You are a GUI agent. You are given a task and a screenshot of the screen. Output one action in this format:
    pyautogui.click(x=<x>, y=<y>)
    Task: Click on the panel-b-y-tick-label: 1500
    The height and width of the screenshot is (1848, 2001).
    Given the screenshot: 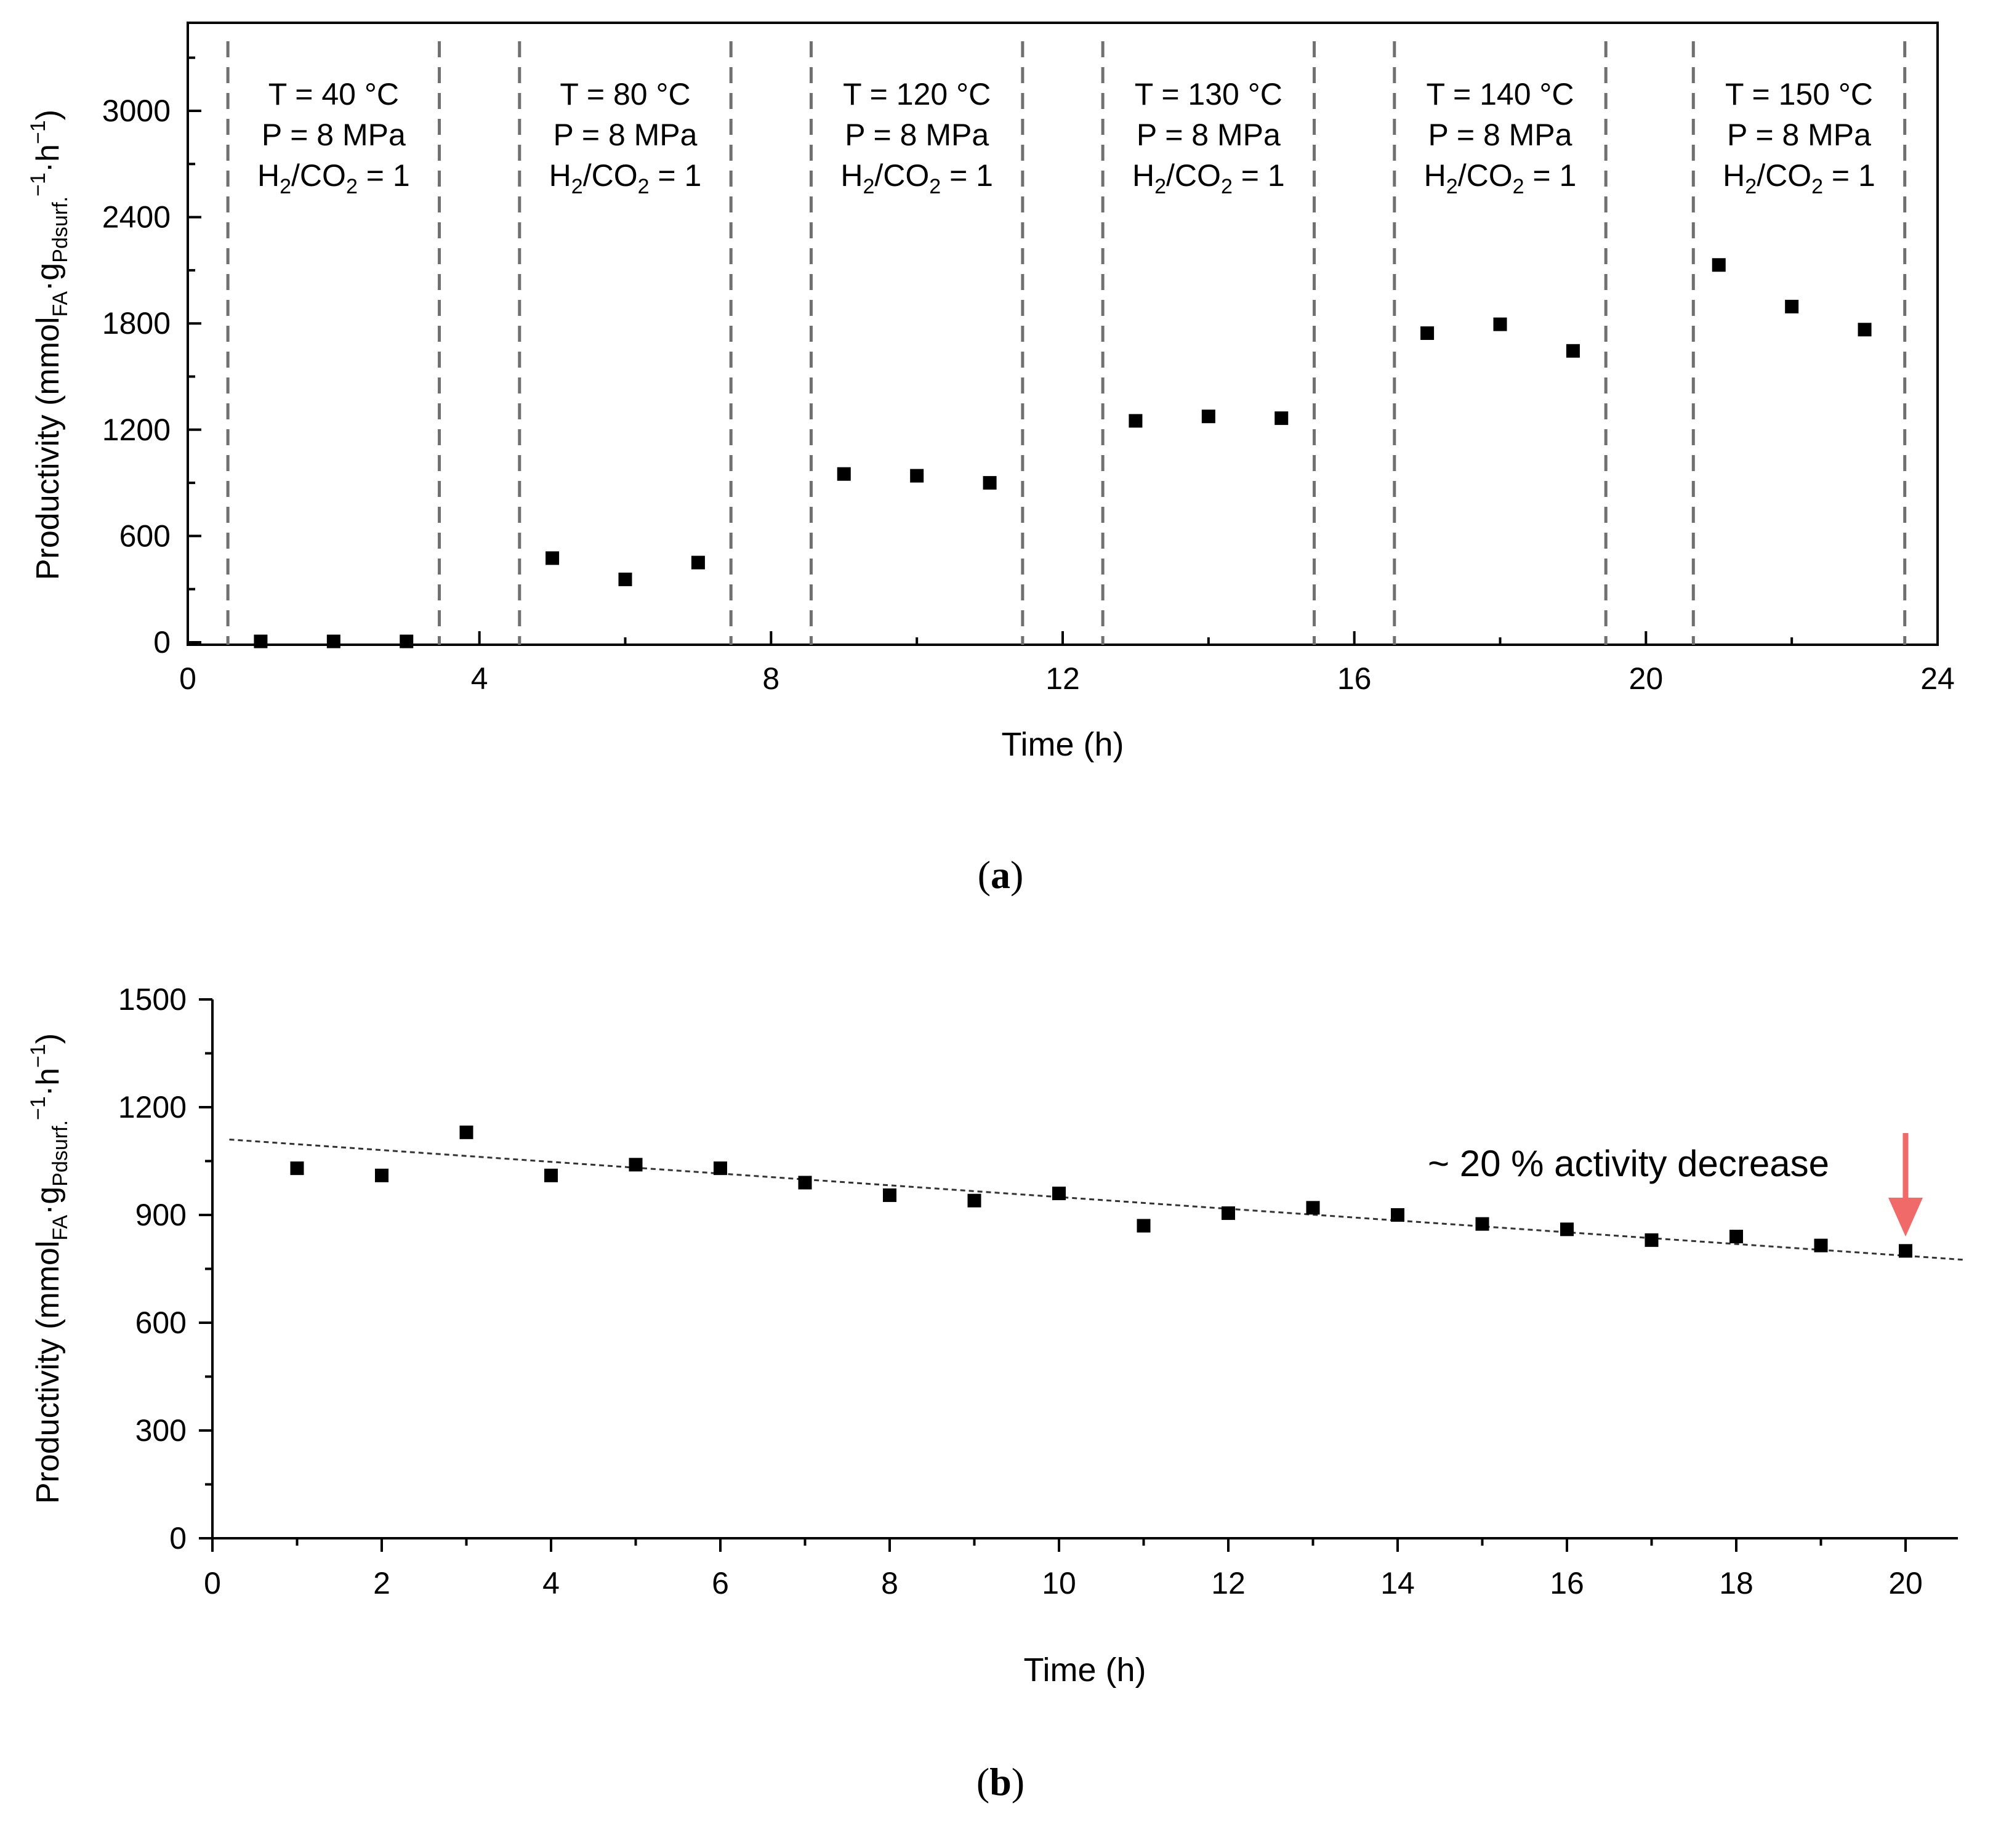 What is the action you would take?
    pyautogui.click(x=152, y=999)
    